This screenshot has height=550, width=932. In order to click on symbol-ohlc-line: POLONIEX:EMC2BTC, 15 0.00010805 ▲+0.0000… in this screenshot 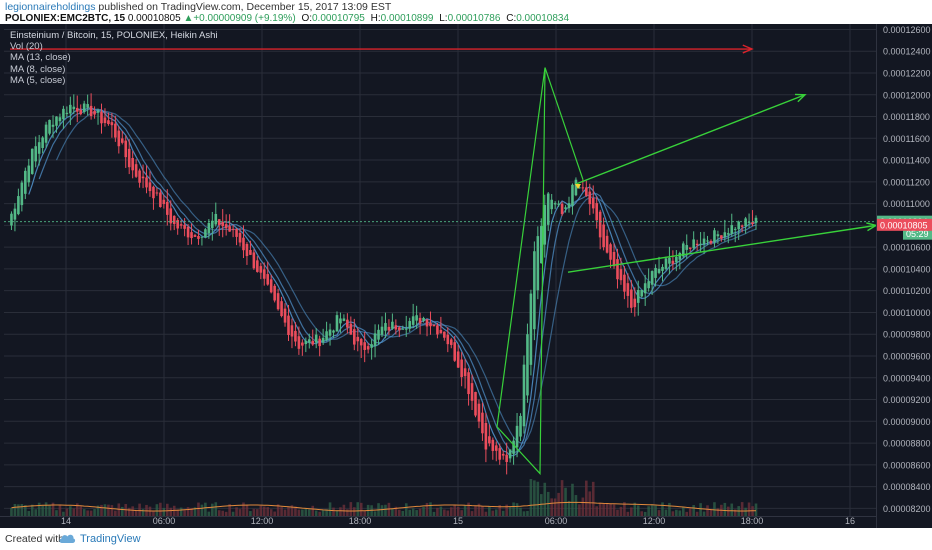, I will do `click(287, 18)`.